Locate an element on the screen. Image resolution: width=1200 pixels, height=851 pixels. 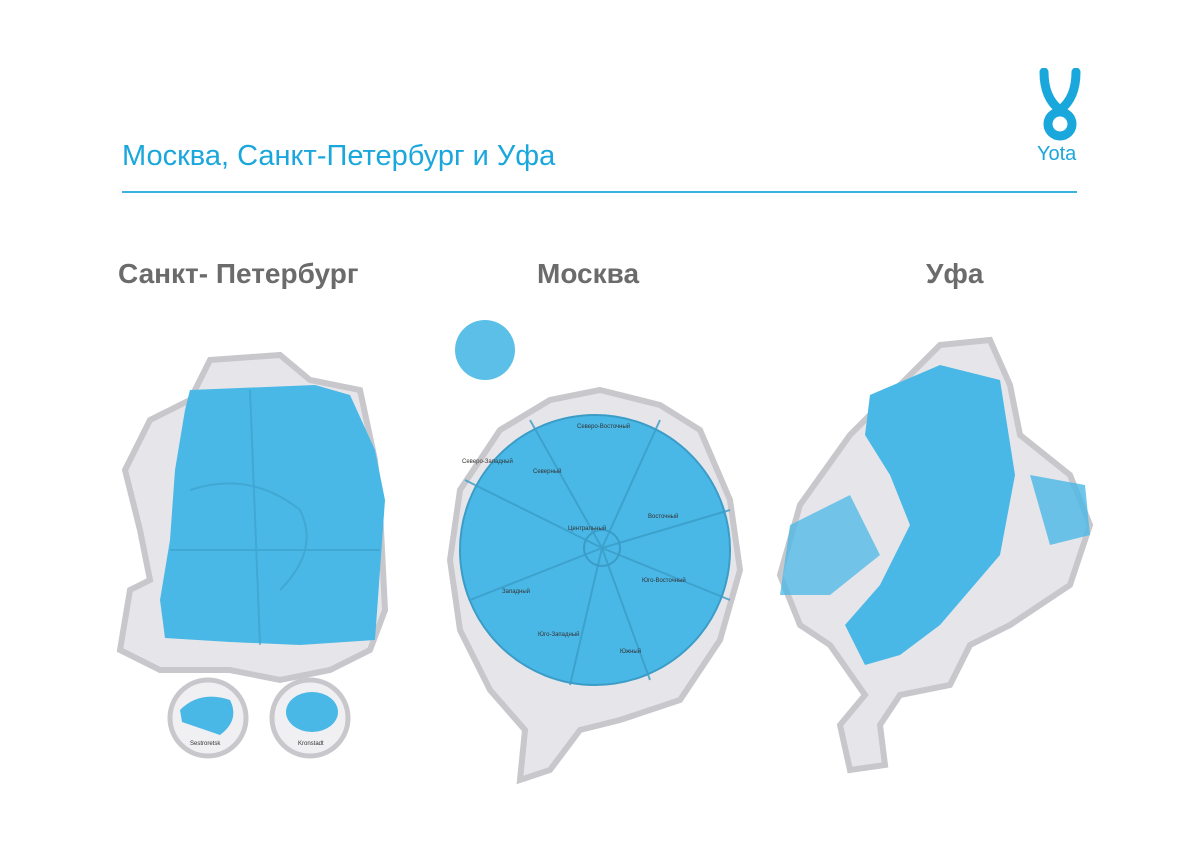
district-label: Юго-Восточный is located at coordinates (664, 580).